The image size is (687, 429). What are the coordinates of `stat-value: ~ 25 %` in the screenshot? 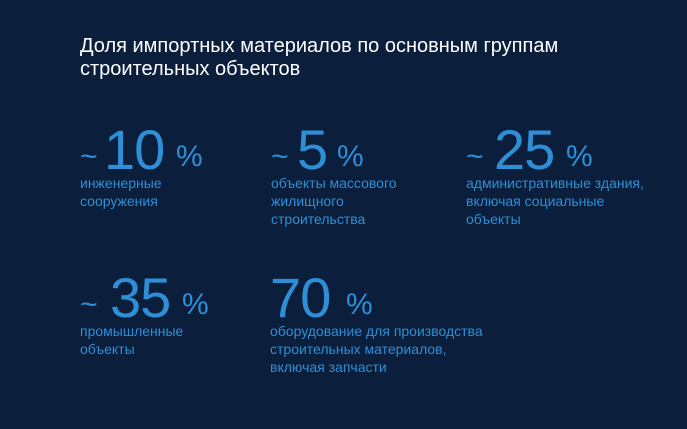 It's located at (566, 150).